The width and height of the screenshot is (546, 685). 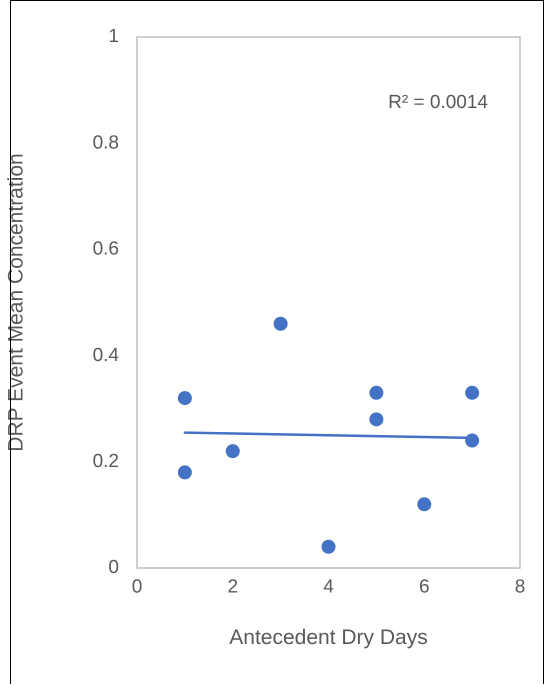 I want to click on x-tick-label: 4, so click(x=328, y=587).